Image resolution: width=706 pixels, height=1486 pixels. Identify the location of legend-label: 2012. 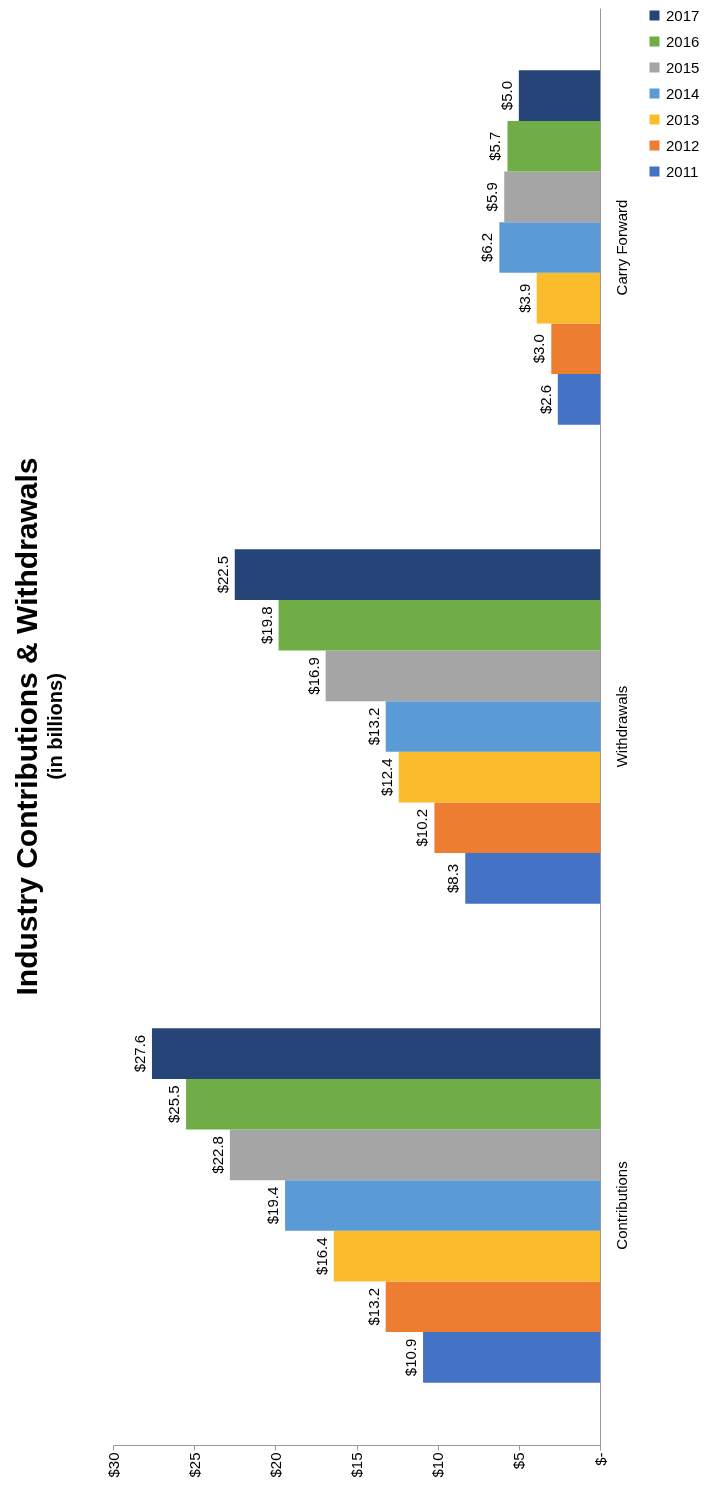
(683, 145).